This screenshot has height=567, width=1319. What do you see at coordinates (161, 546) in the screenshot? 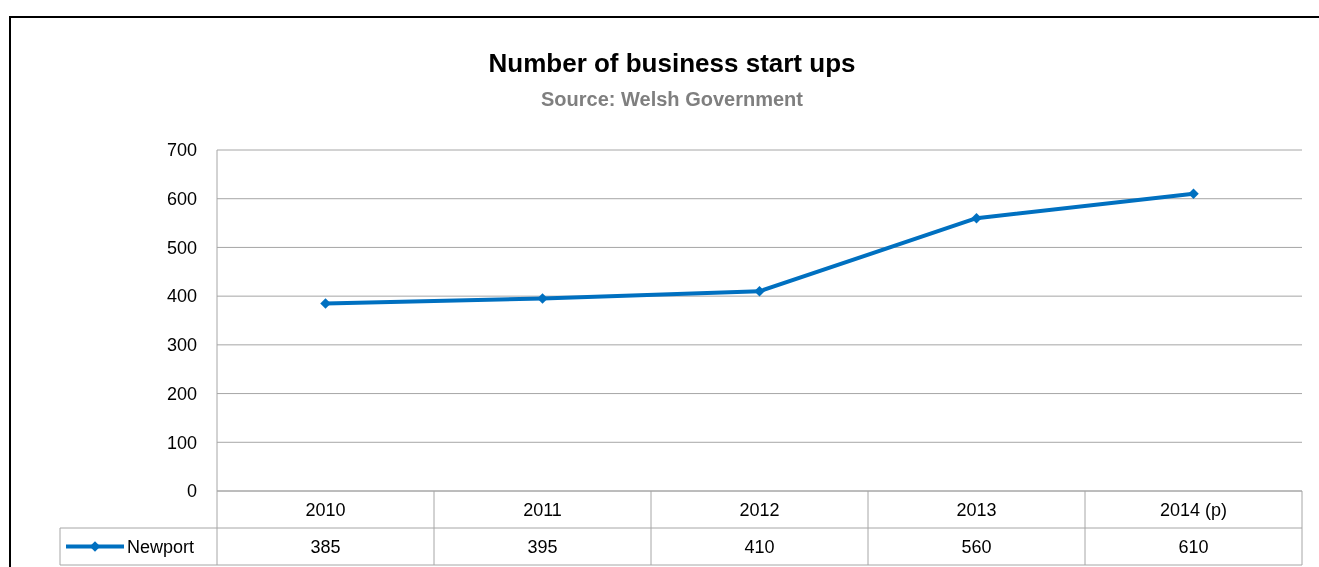
I see `legend-label: Newport` at bounding box center [161, 546].